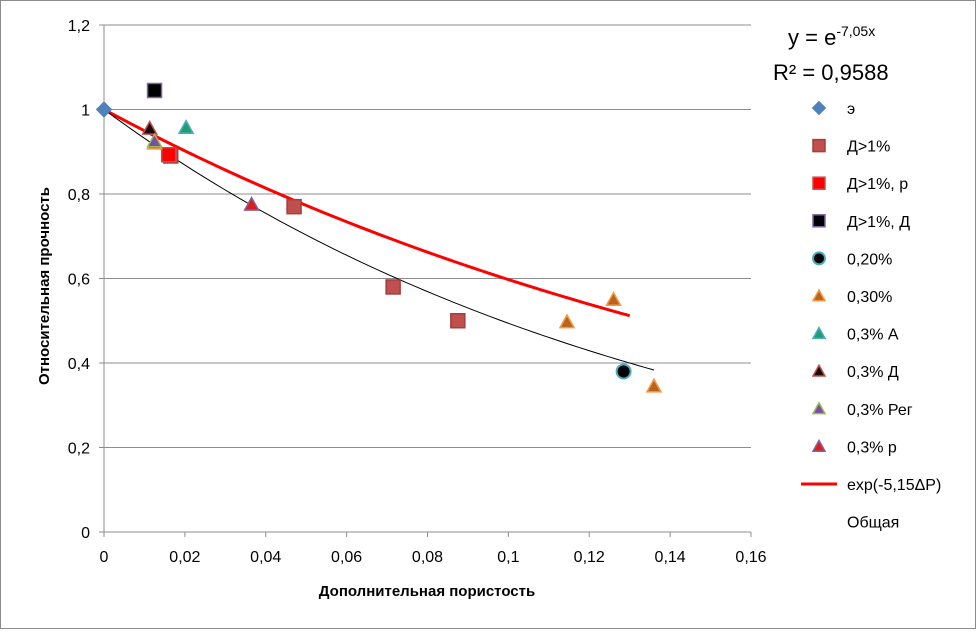  Describe the element at coordinates (427, 557) in the screenshot. I see `x-tick-label: 0,08` at that location.